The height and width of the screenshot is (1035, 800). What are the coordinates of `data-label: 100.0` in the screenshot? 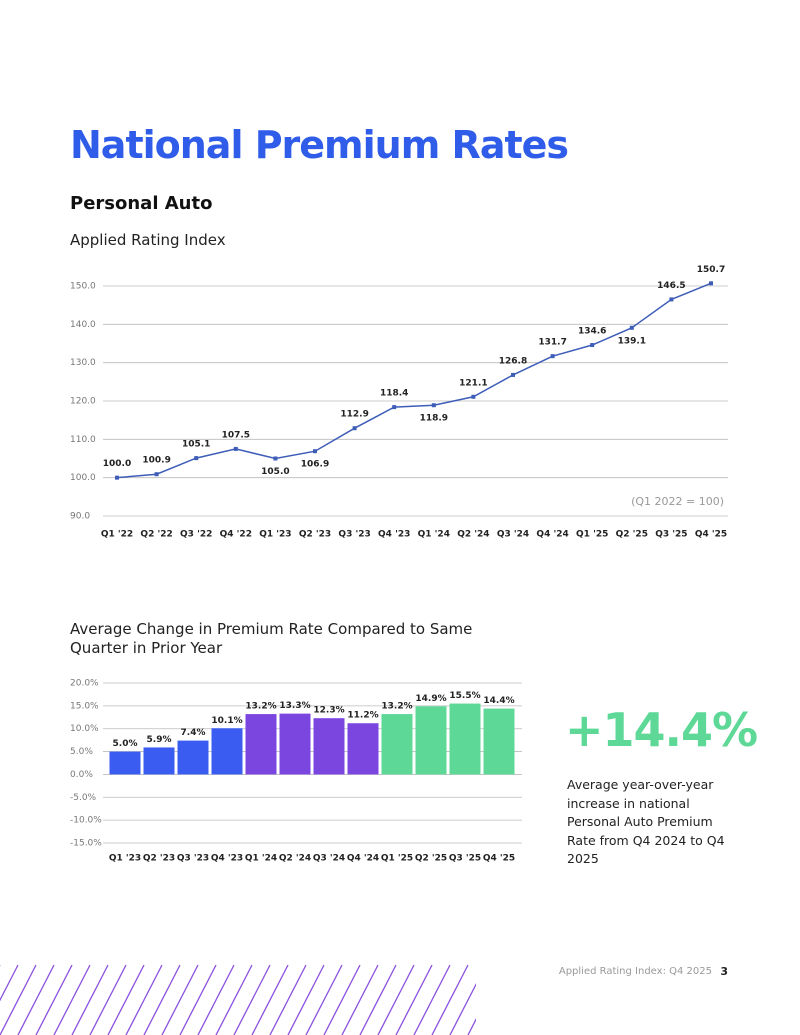 It's located at (117, 464).